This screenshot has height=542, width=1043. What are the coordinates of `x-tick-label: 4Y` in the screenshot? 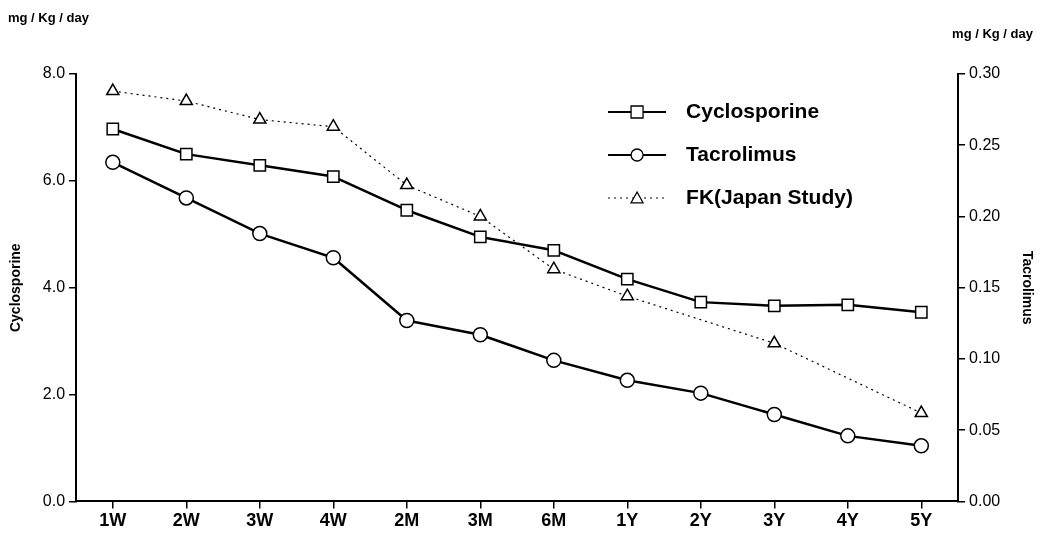 It's located at (847, 520).